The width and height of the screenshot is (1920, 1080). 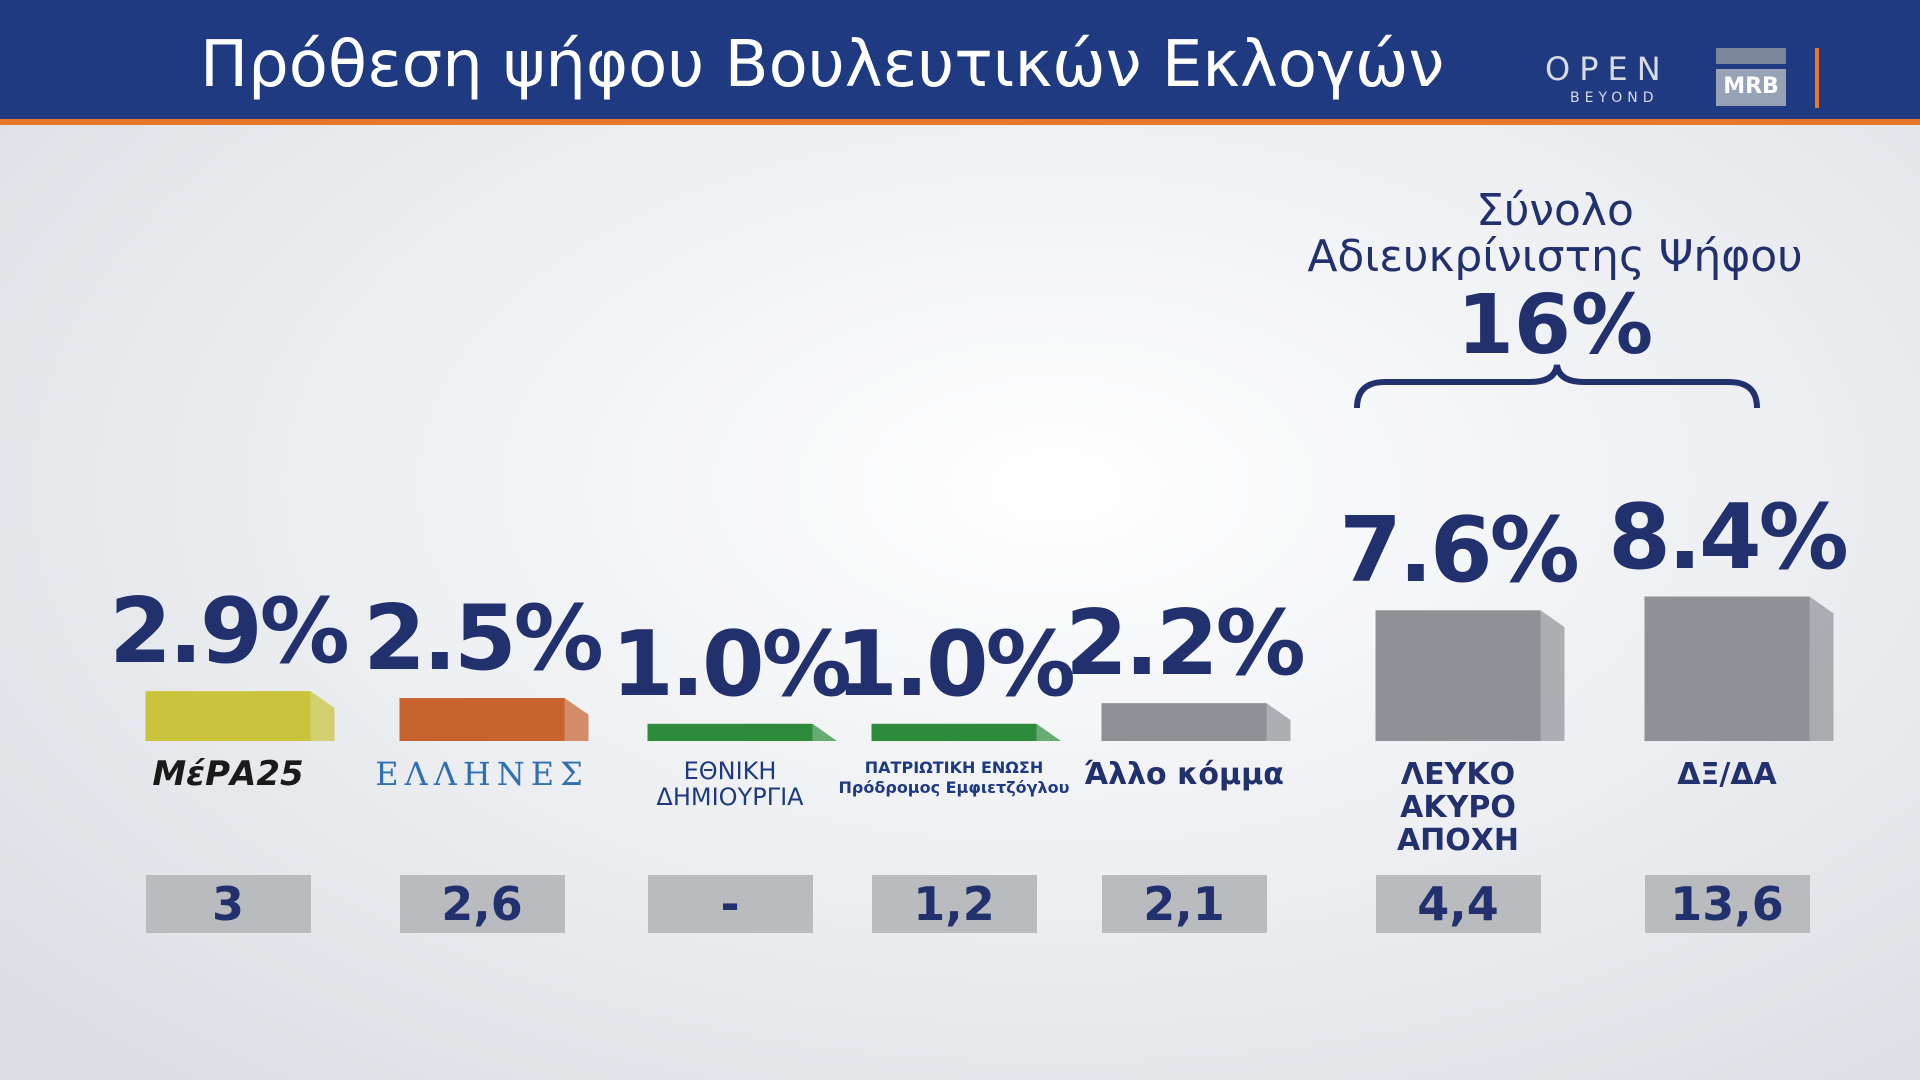 What do you see at coordinates (1727, 904) in the screenshot?
I see `previous-value: 13,6` at bounding box center [1727, 904].